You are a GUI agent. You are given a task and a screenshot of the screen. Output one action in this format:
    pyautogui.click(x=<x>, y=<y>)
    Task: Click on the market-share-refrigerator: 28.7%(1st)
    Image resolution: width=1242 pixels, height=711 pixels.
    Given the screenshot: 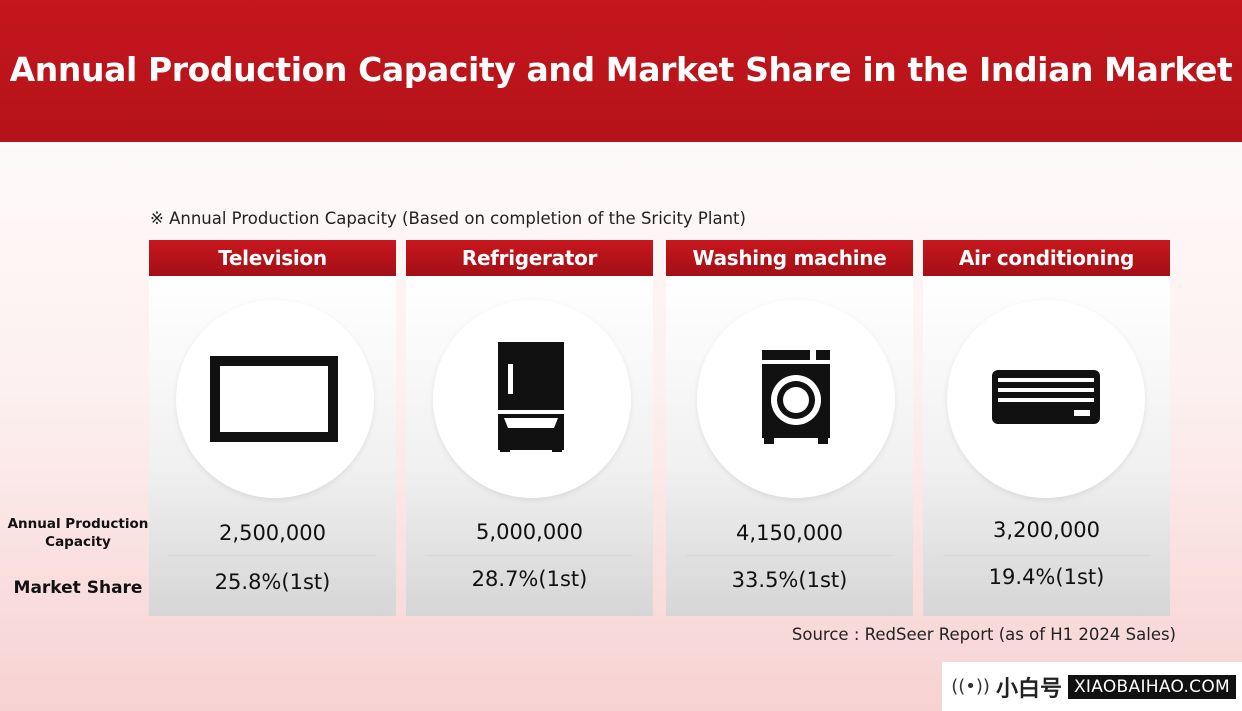 What is the action you would take?
    pyautogui.click(x=529, y=579)
    